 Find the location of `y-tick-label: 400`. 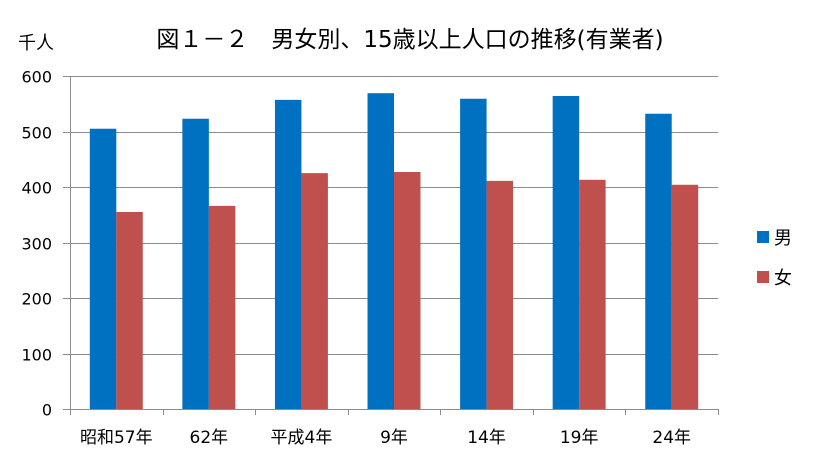

y-tick-label: 400 is located at coordinates (36, 188).